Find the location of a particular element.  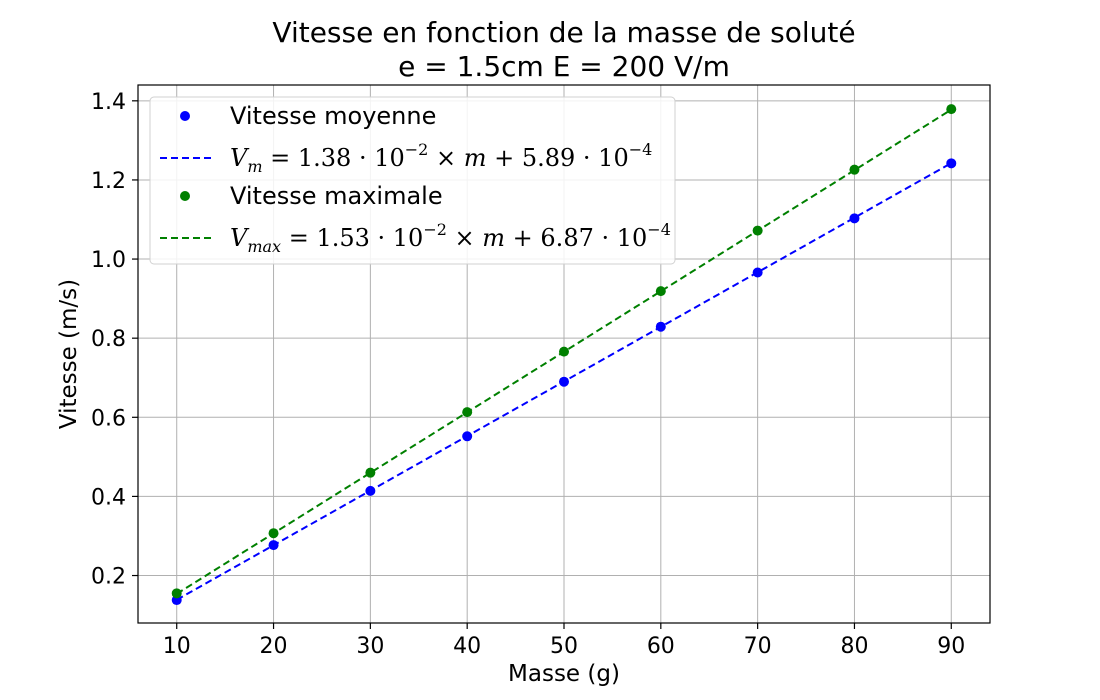

y-tick-label: 1.2 is located at coordinates (108, 181).